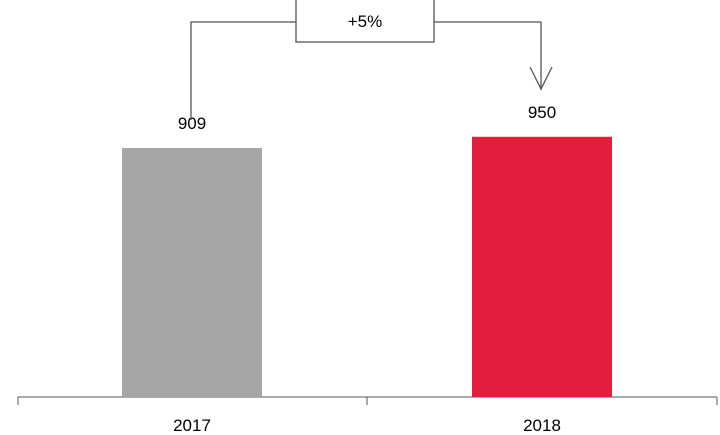 Image resolution: width=720 pixels, height=435 pixels. Describe the element at coordinates (192, 272) in the screenshot. I see `bar-2017` at that location.